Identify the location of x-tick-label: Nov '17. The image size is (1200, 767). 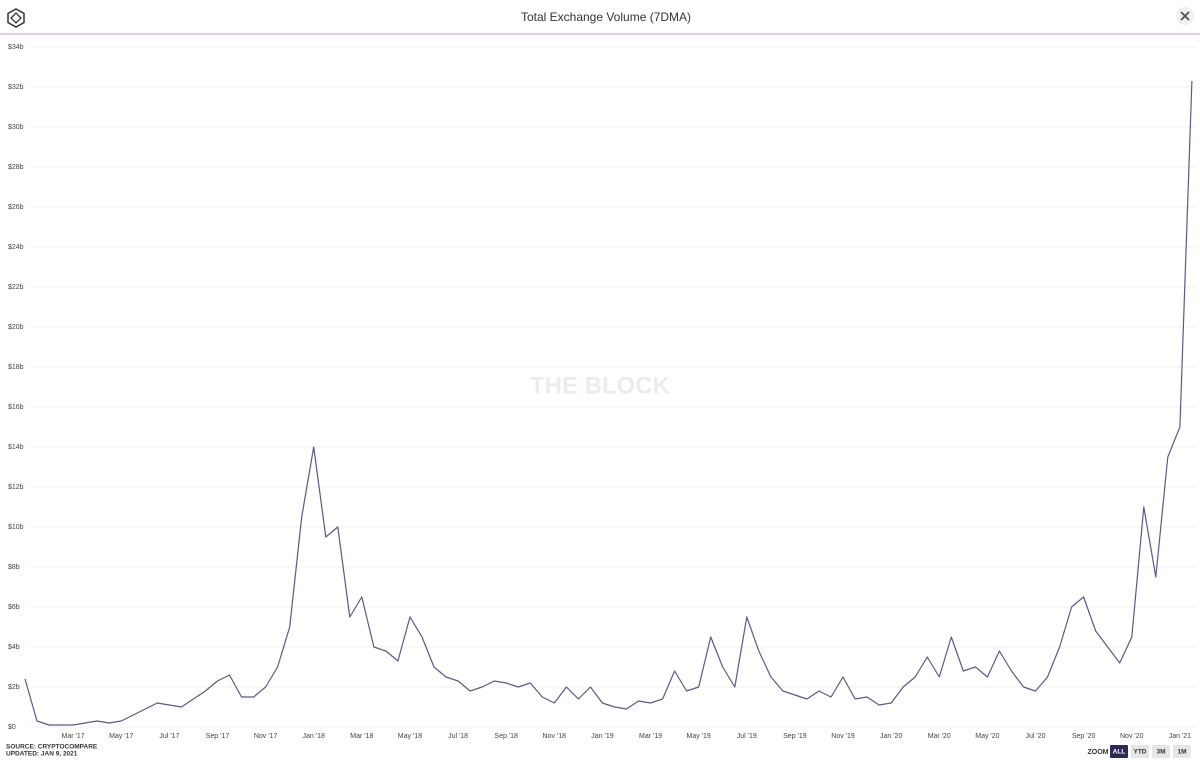
(266, 736).